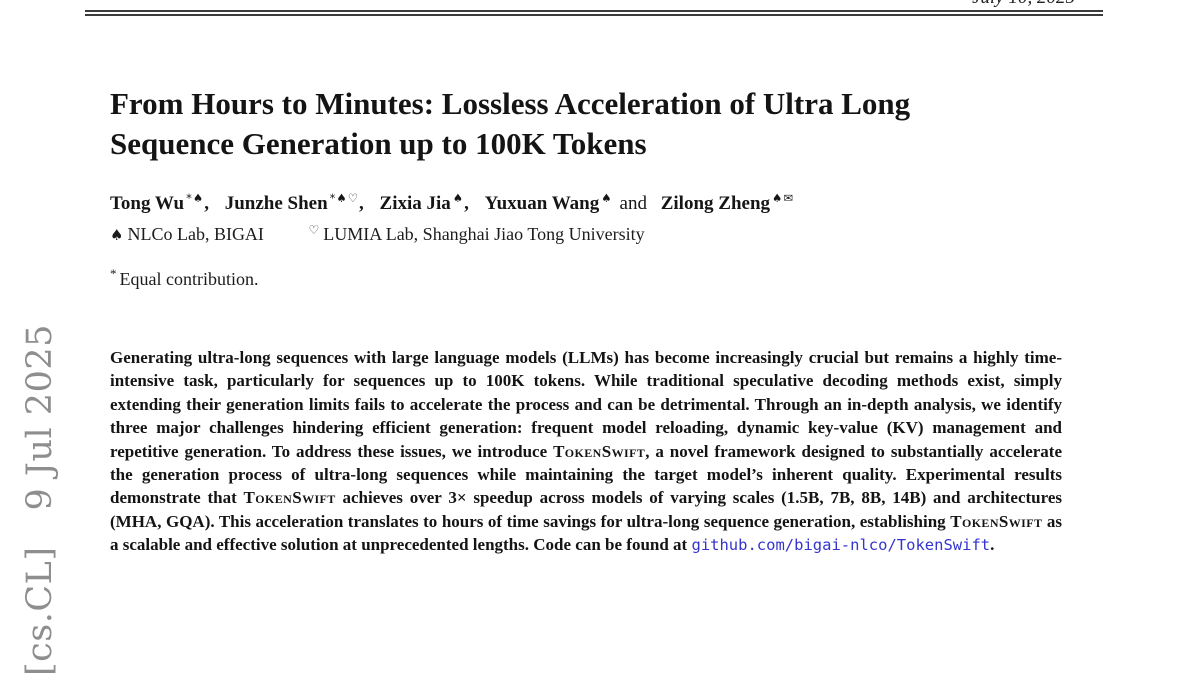  Describe the element at coordinates (633, 203) in the screenshot. I see `and-separator: and` at that location.